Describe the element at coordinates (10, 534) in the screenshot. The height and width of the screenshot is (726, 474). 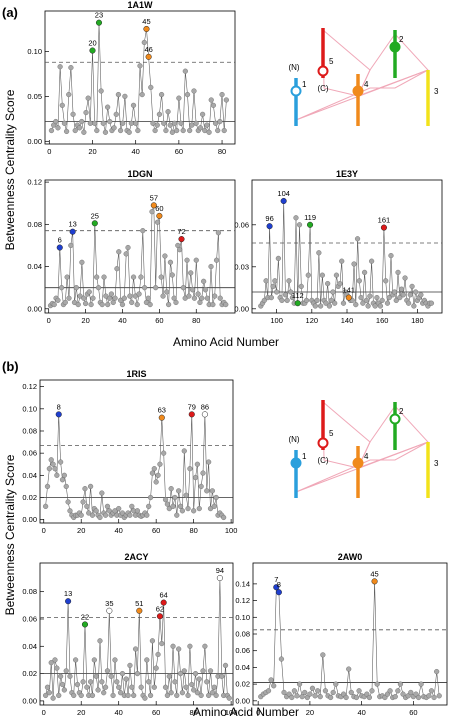
I see `y-axis-label-b: Betweenness Centrality Score` at that location.